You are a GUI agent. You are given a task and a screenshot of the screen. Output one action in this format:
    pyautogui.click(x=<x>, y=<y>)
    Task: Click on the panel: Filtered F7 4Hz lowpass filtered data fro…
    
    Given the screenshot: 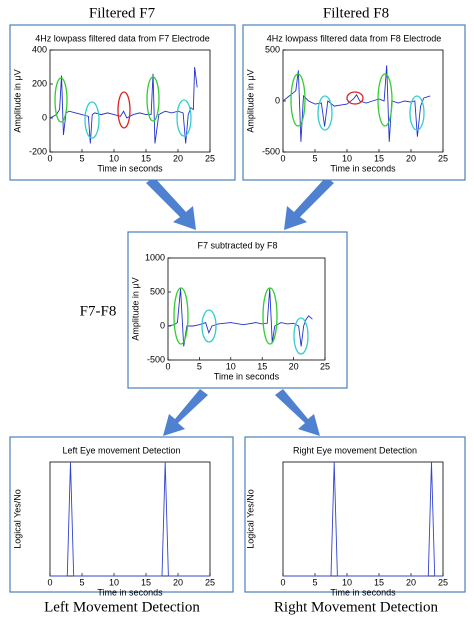 What is the action you would take?
    pyautogui.click(x=122, y=93)
    